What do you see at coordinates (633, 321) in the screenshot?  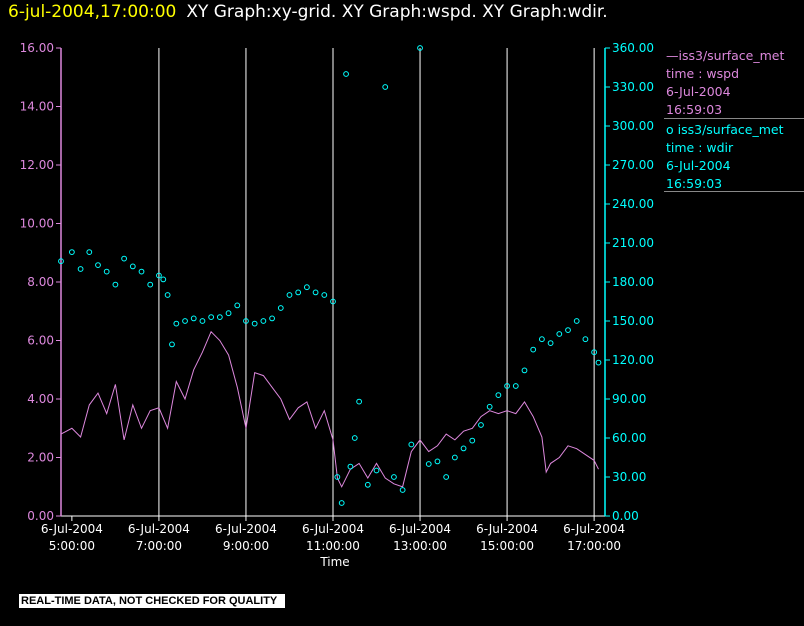 I see `y-right-tick-label: 150.00` at bounding box center [633, 321].